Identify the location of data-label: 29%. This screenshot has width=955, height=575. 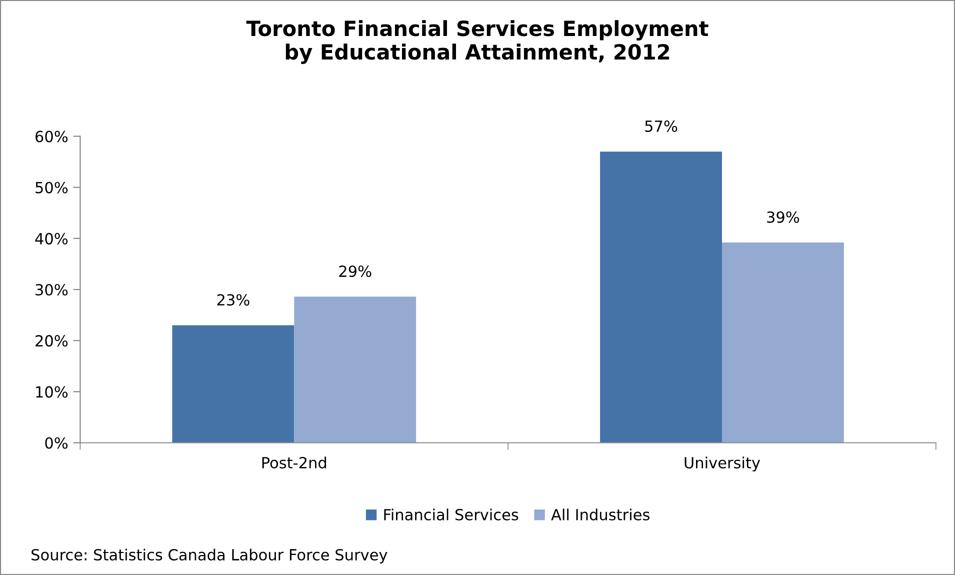
(355, 271).